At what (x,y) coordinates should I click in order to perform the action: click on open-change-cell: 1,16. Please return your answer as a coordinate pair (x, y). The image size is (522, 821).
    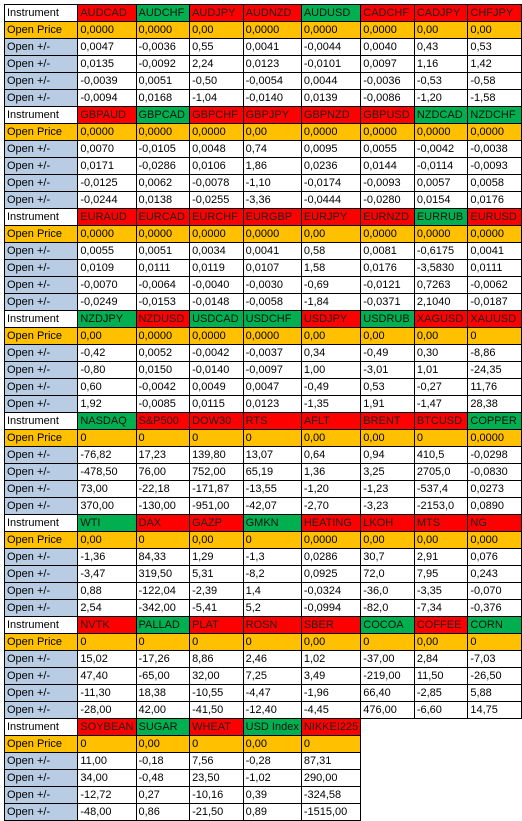
    Looking at the image, I should click on (441, 64).